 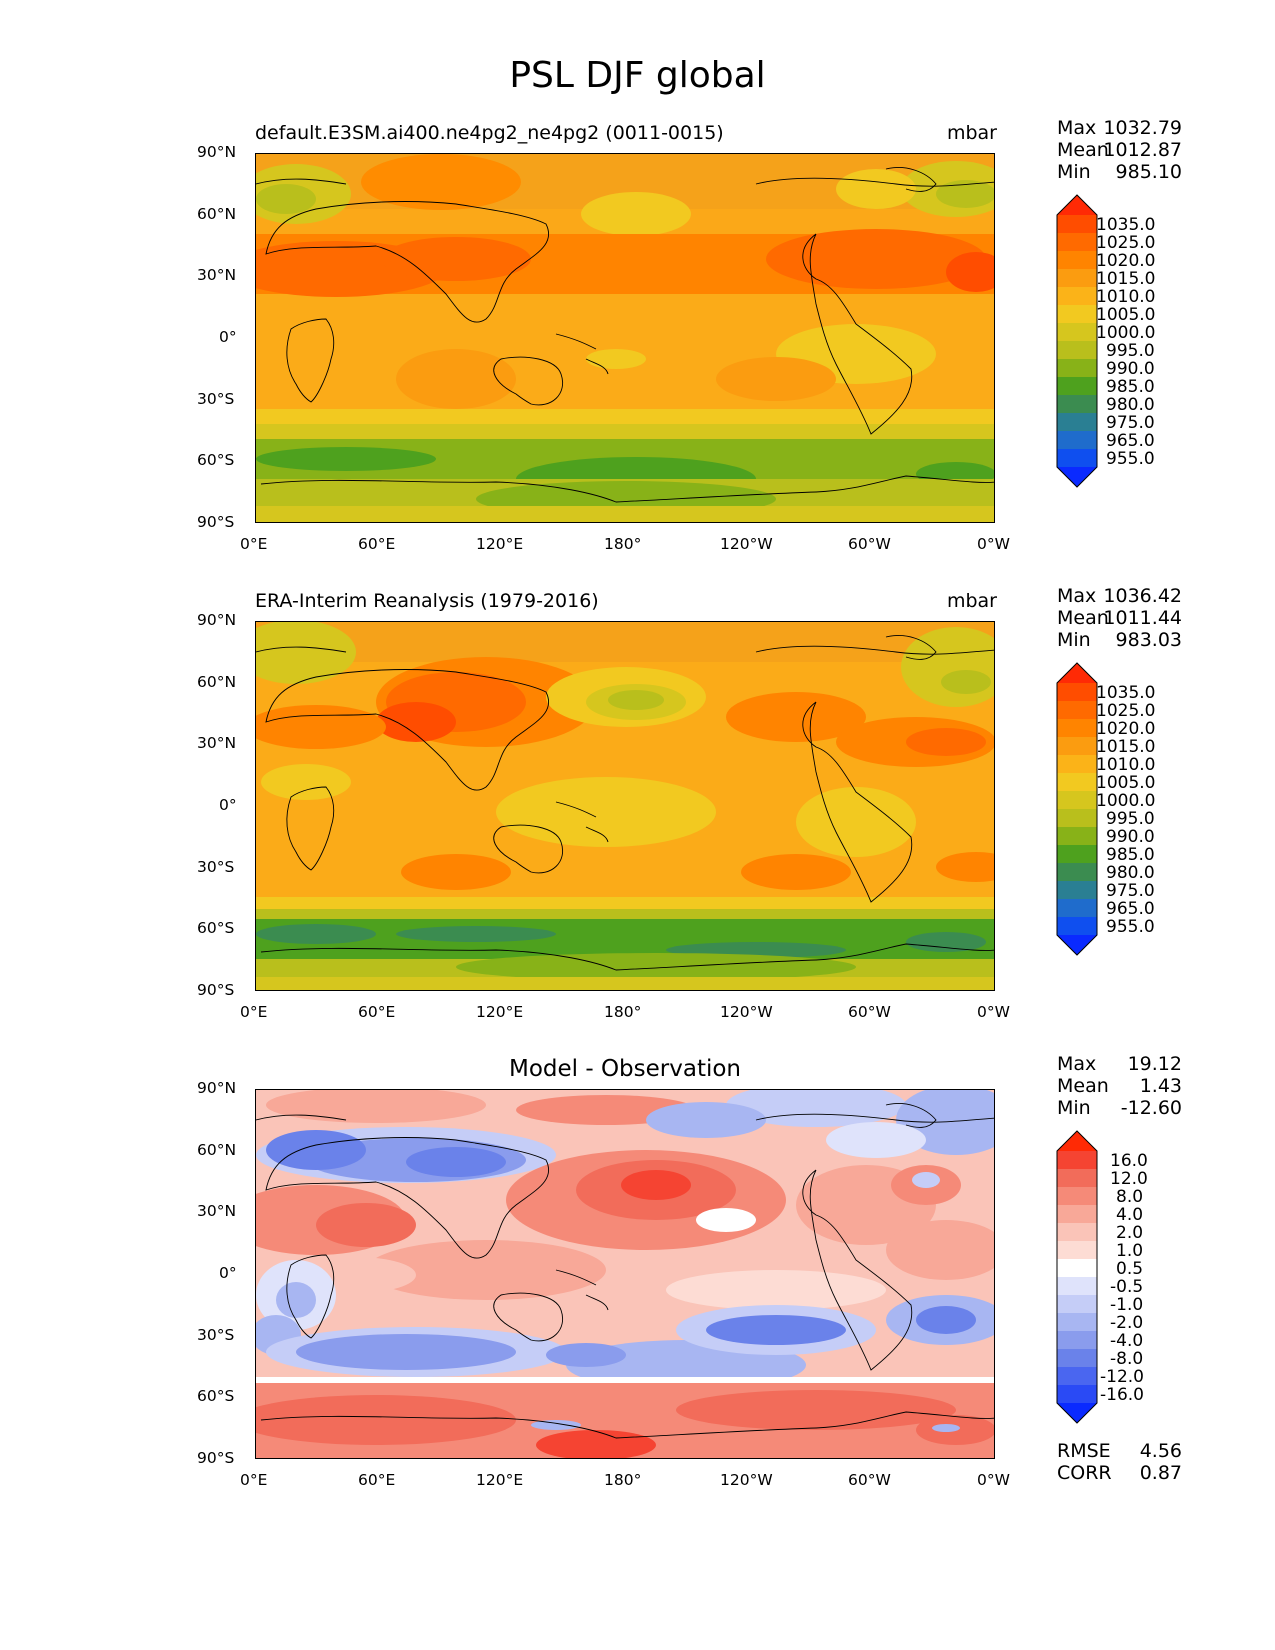 What do you see at coordinates (1122, 1377) in the screenshot?
I see `colorbar-label: -12.0` at bounding box center [1122, 1377].